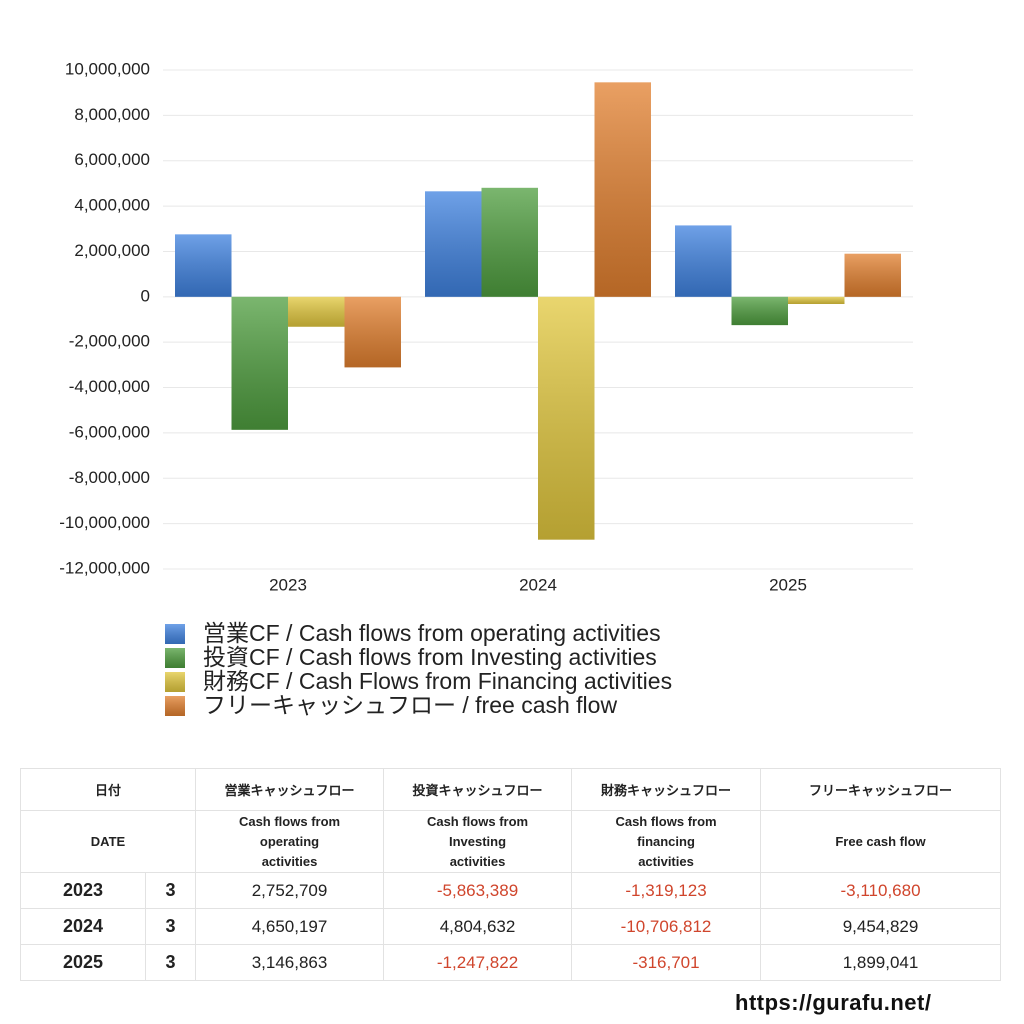 The image size is (1024, 1024). Describe the element at coordinates (666, 890) in the screenshot. I see `value-cell: -1,319,123` at that location.